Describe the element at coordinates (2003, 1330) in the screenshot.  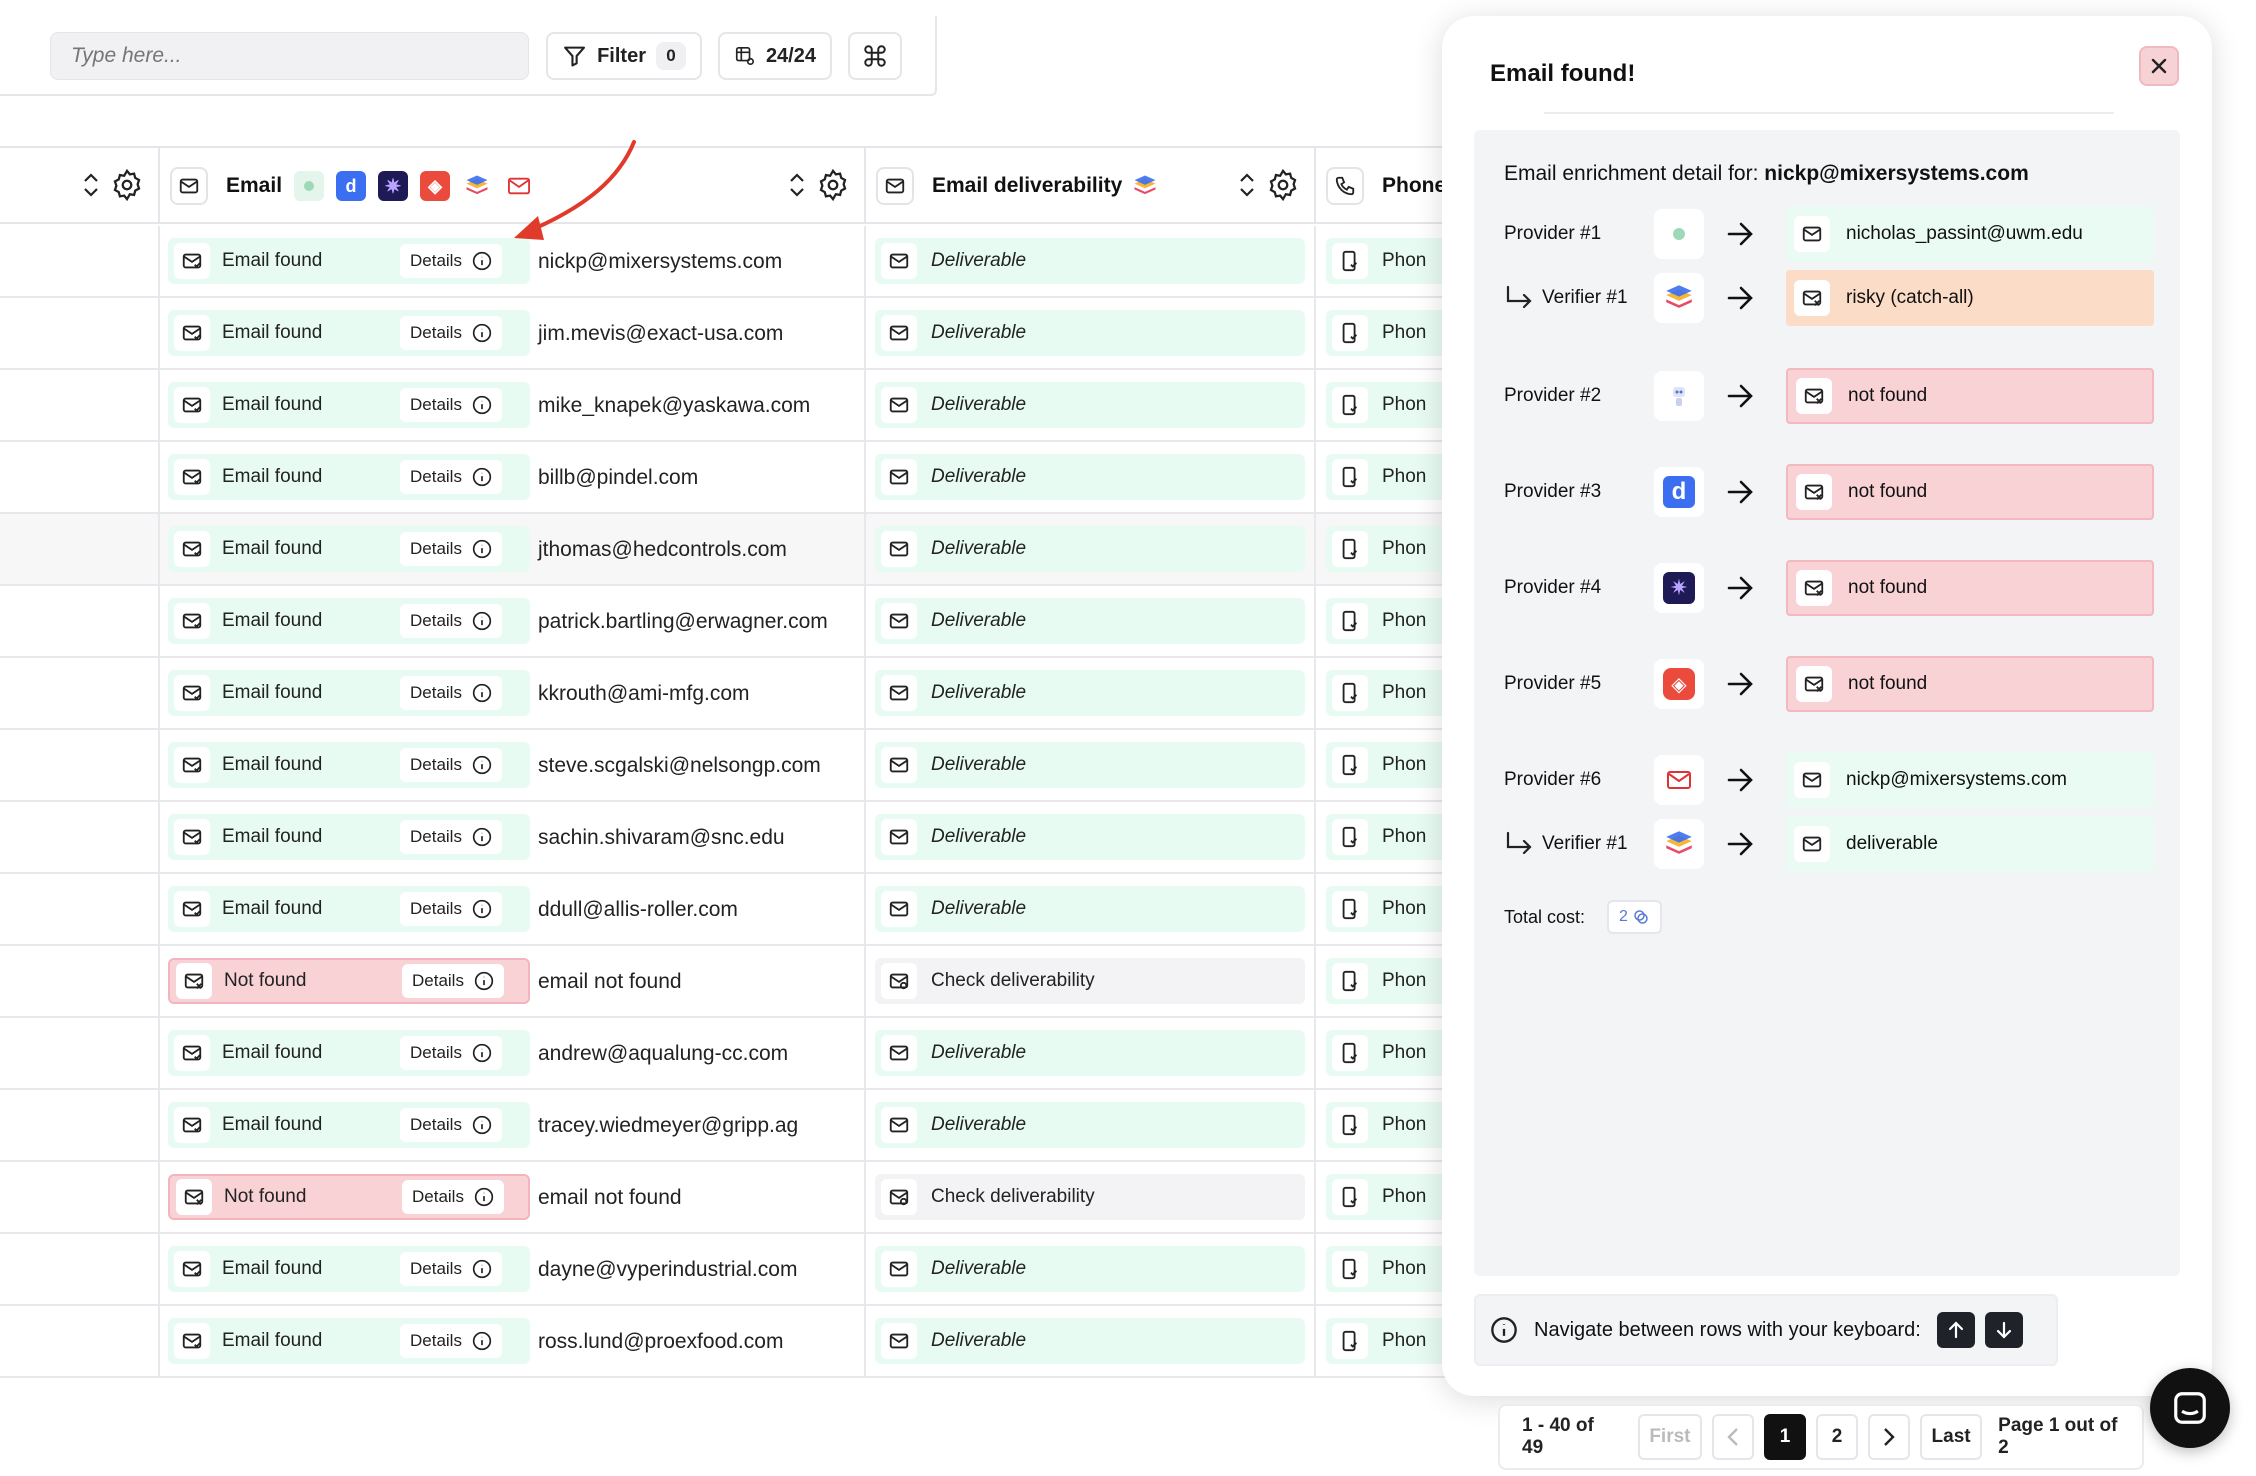
I see `arrow-down-key` at that location.